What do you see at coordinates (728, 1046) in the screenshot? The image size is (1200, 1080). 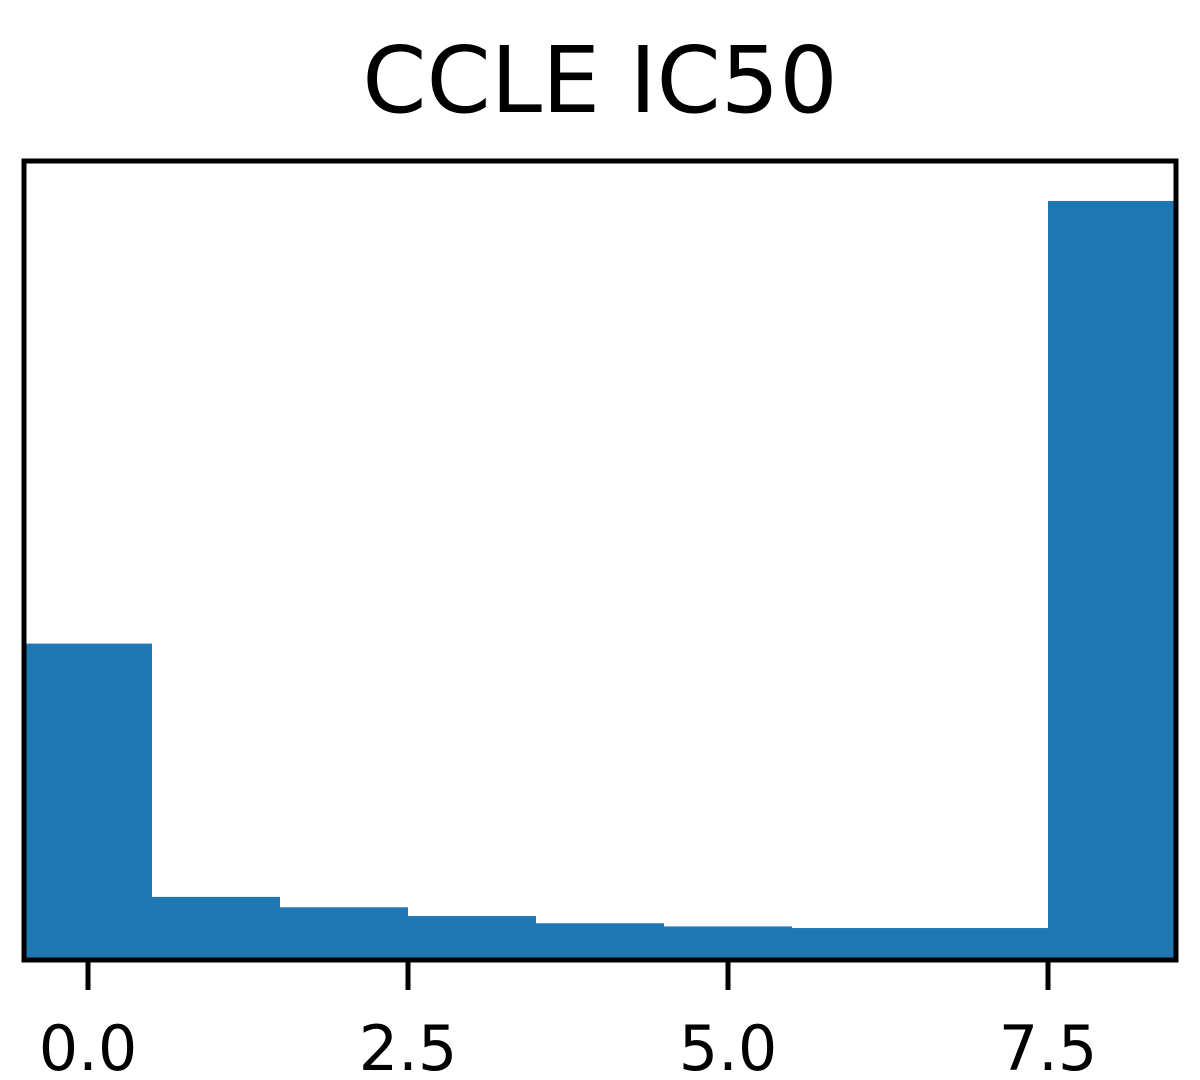 I see `x-tick-label: 5.0` at bounding box center [728, 1046].